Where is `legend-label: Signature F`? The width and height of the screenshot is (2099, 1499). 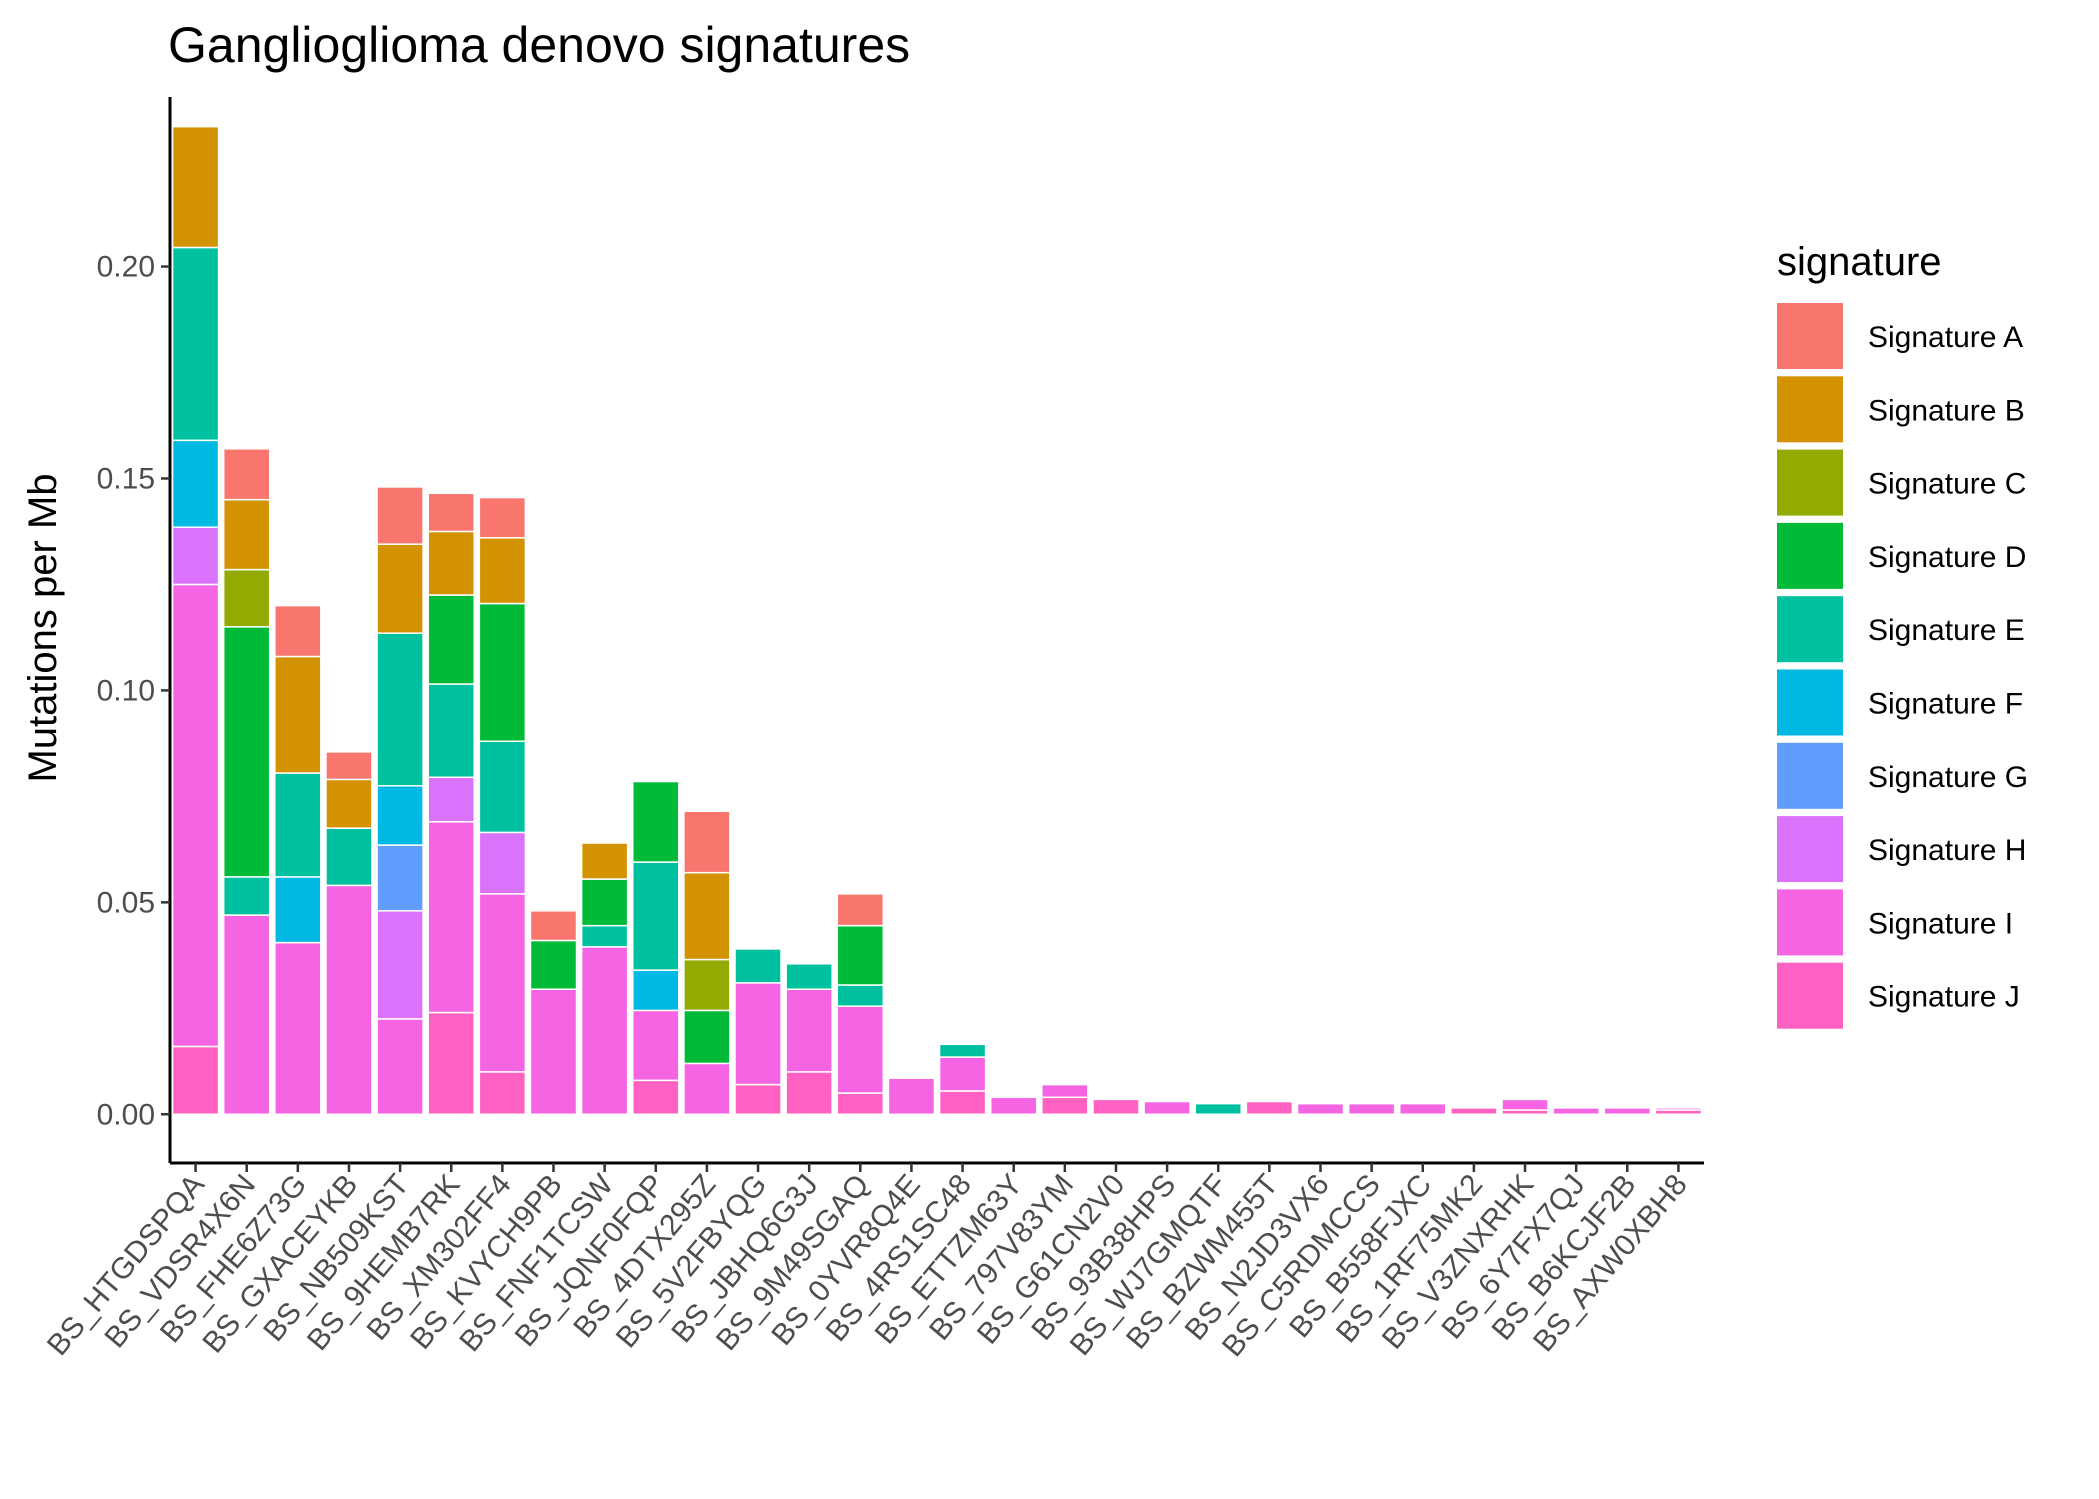 legend-label: Signature F is located at coordinates (1945, 704).